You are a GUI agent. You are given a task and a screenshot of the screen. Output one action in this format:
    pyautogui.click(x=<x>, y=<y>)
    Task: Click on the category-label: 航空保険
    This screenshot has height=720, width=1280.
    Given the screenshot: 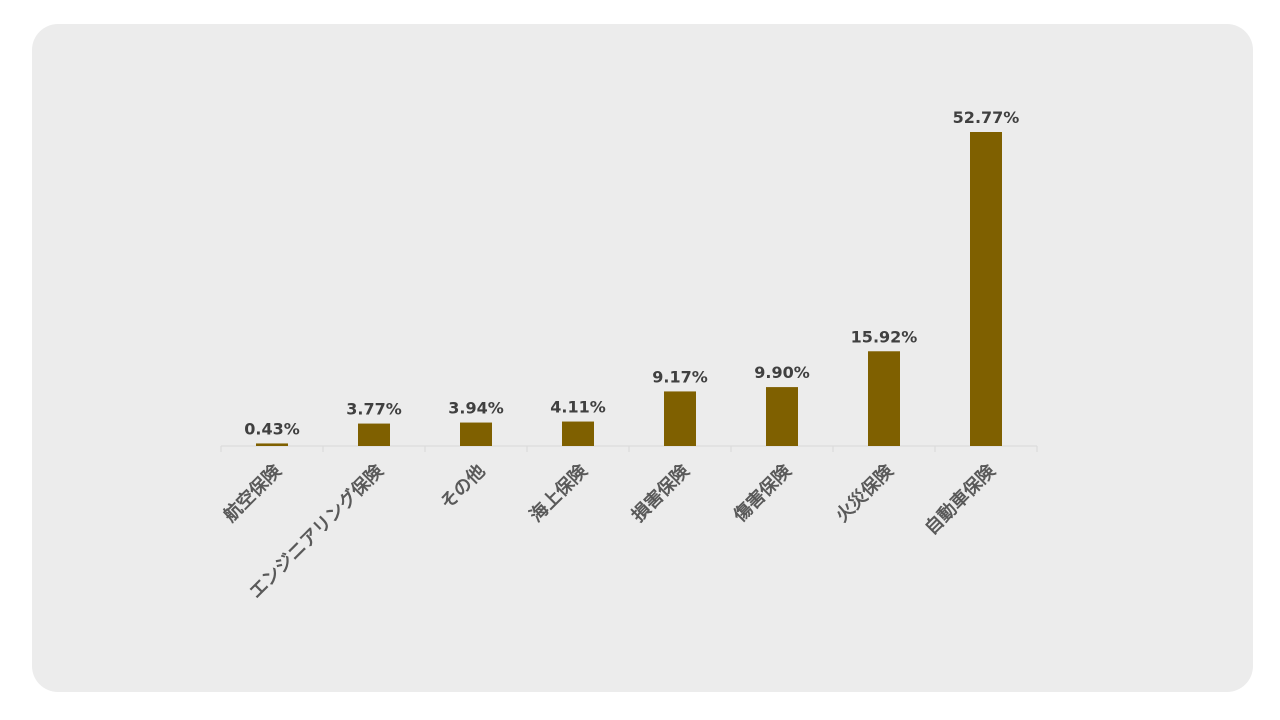 What is the action you would take?
    pyautogui.click(x=252, y=492)
    